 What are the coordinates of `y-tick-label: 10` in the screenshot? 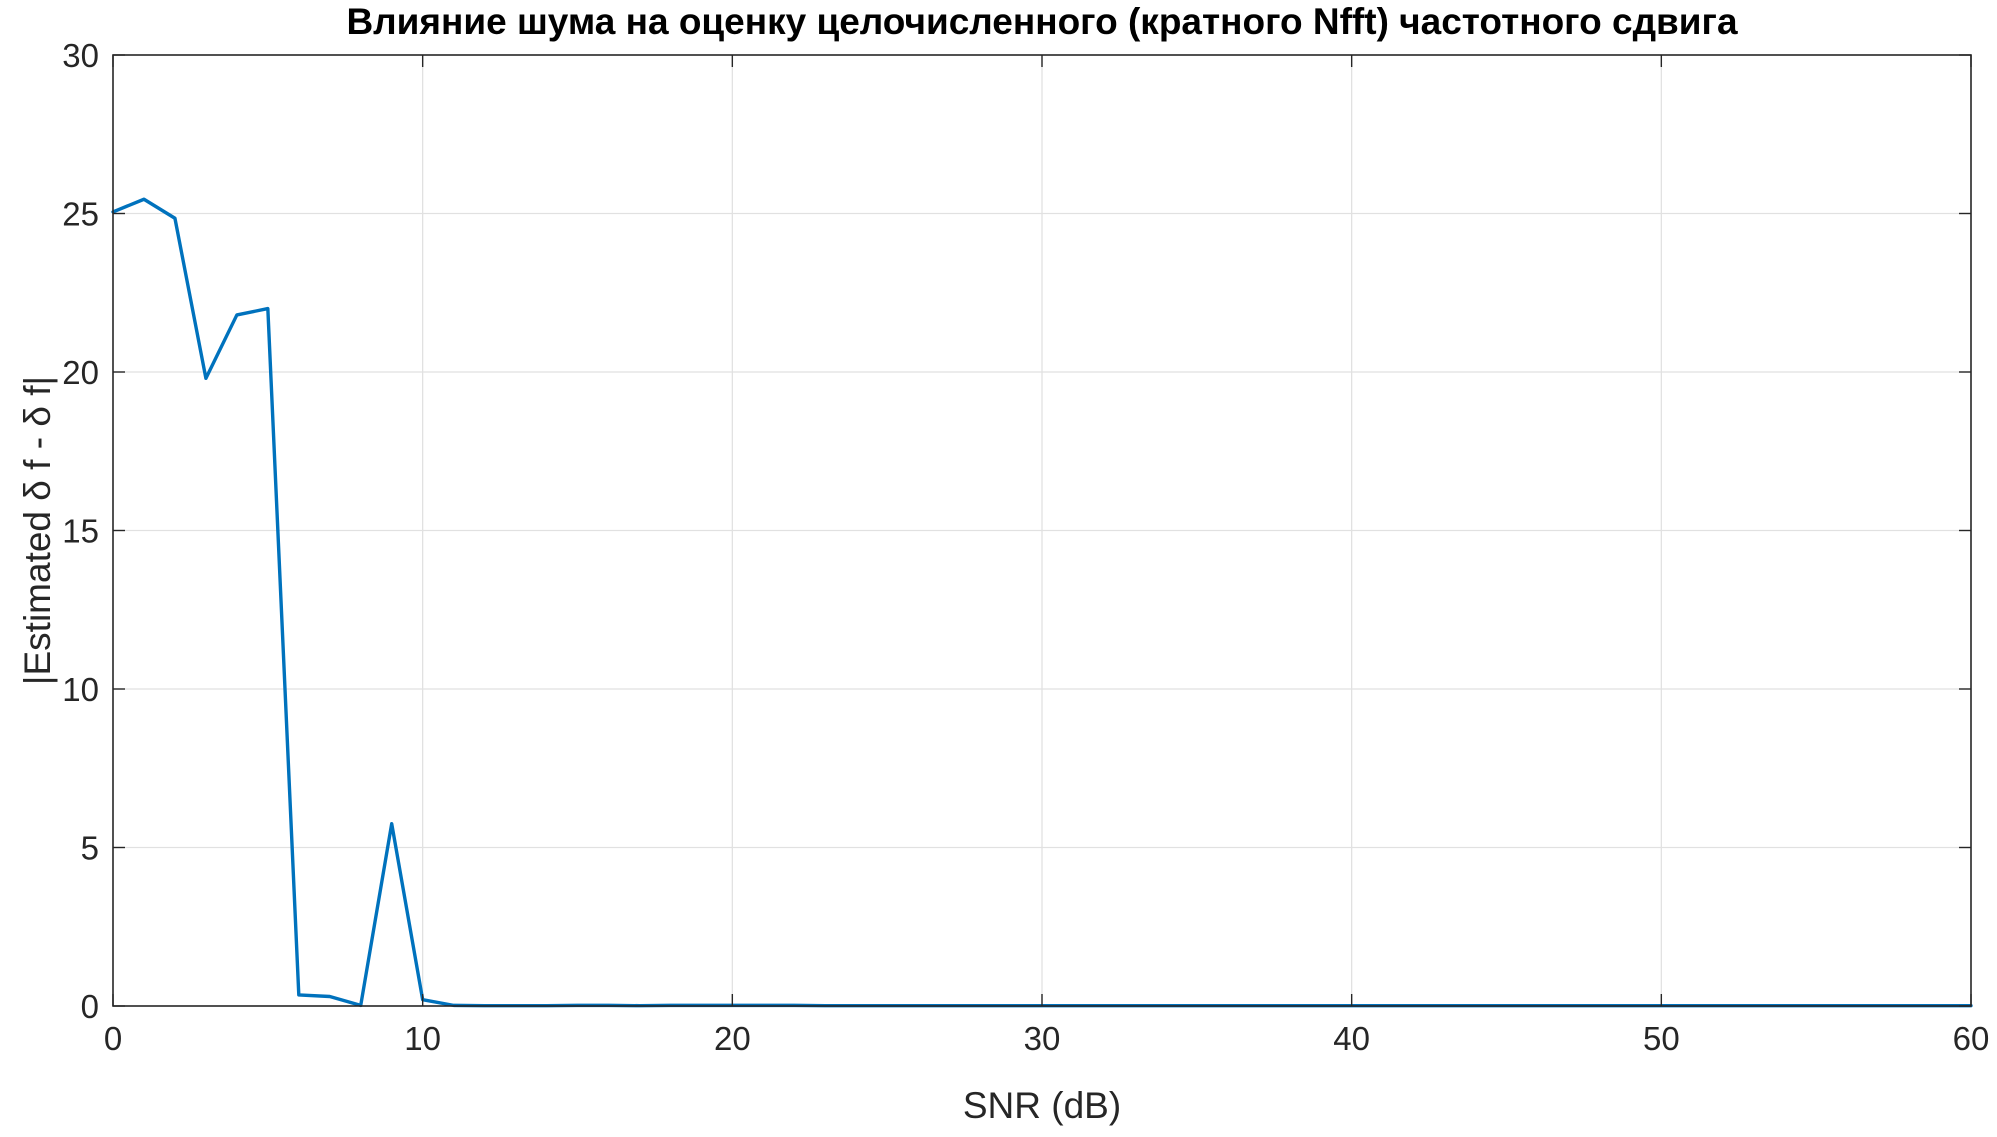 It's located at (80, 689).